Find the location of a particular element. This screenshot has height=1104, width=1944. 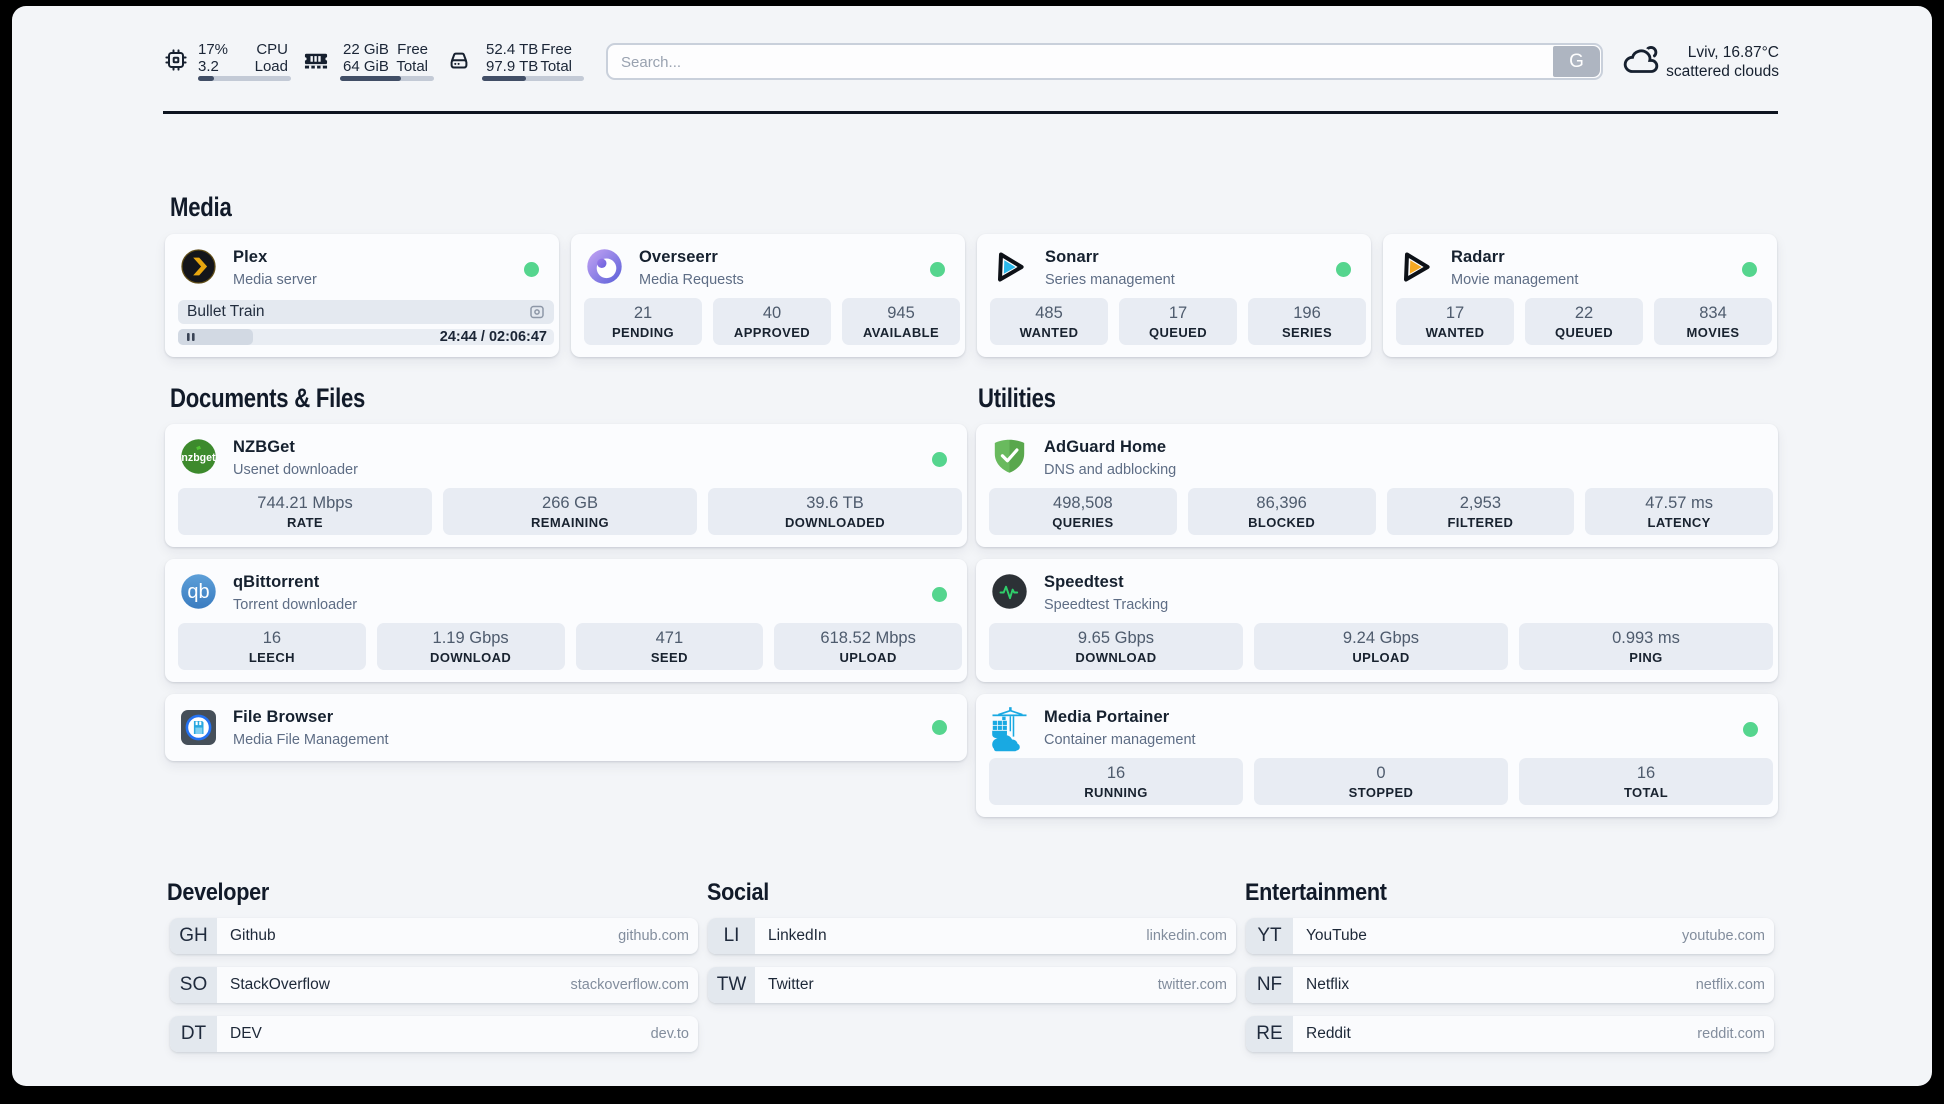

svg-text: qb is located at coordinates (198, 592).